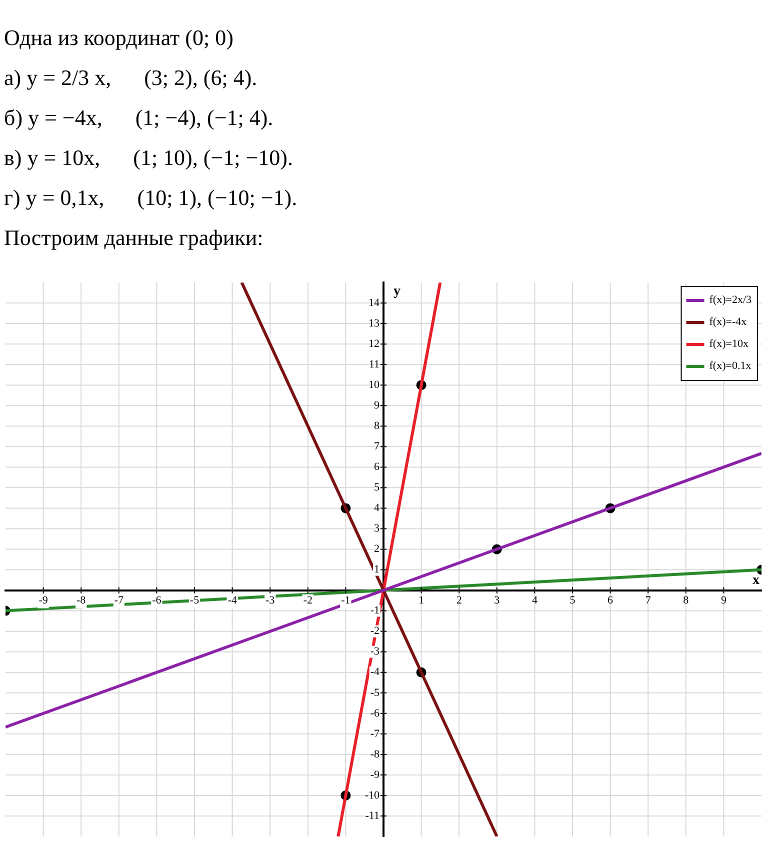 Image resolution: width=767 pixels, height=860 pixels. Describe the element at coordinates (730, 300) in the screenshot. I see `legend-label: f(x)=2x/3` at that location.